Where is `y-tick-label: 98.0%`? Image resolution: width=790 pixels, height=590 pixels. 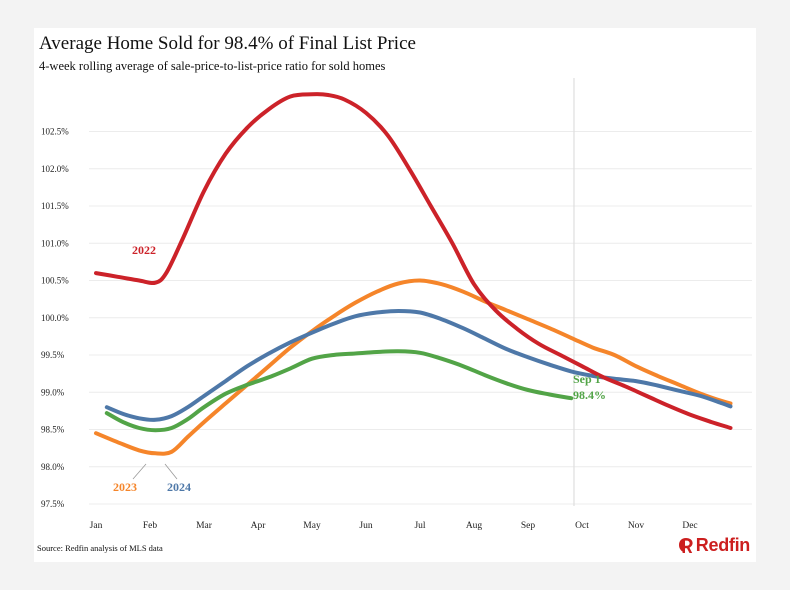
y-tick-label: 98.0% is located at coordinates (53, 467).